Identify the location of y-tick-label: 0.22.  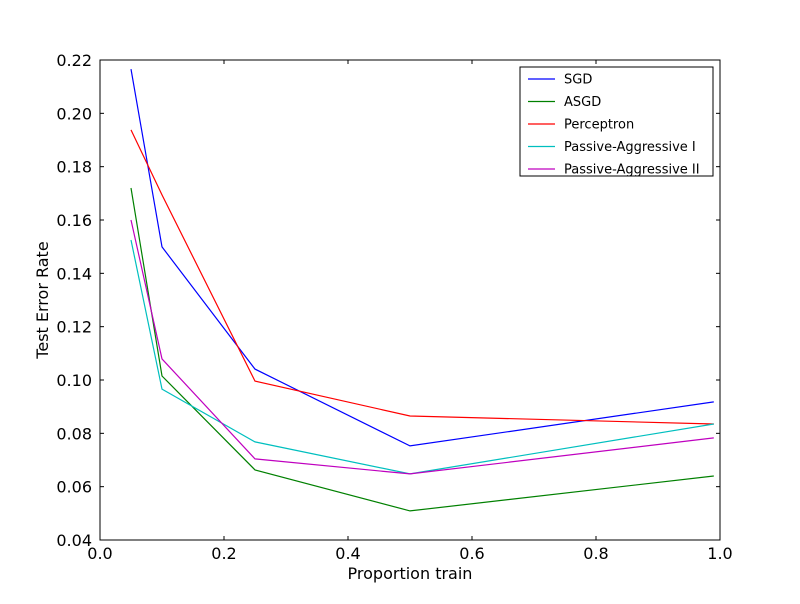
(74, 60).